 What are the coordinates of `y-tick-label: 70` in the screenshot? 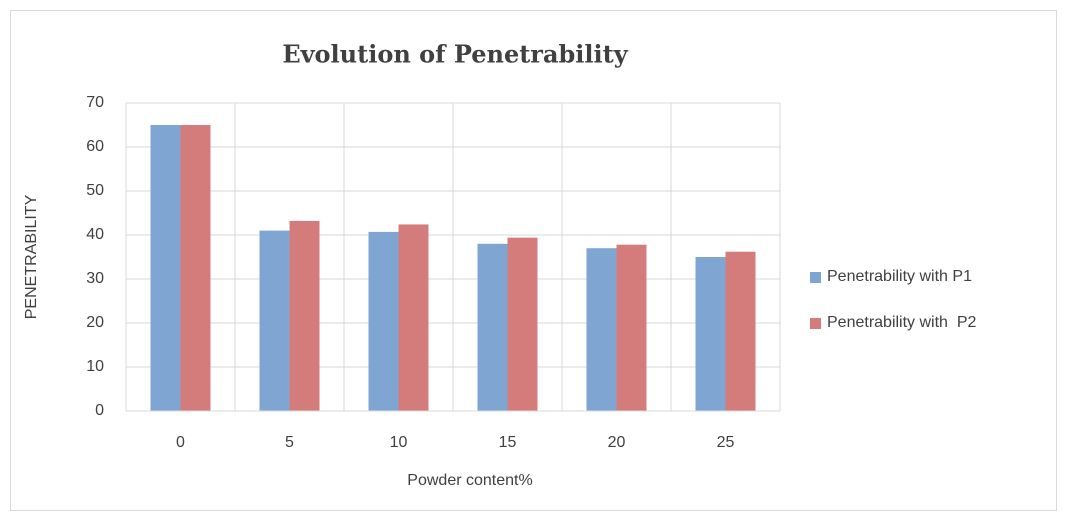 It's located at (95, 102).